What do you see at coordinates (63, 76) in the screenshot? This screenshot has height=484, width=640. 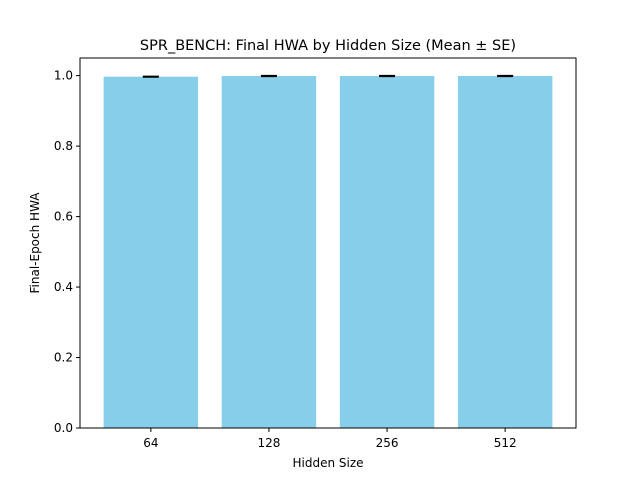 I see `y-tick-label: 1.0` at bounding box center [63, 76].